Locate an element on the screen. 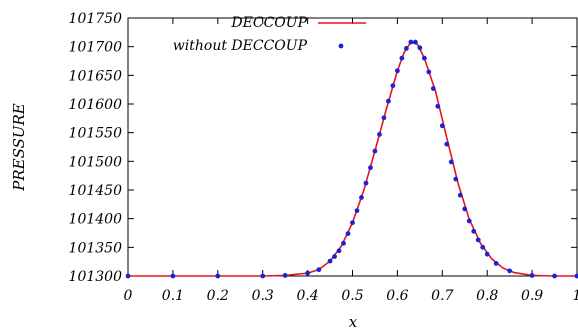 Image resolution: width=578 pixels, height=331 pixels. x-tick-label: 0 is located at coordinates (128, 296).